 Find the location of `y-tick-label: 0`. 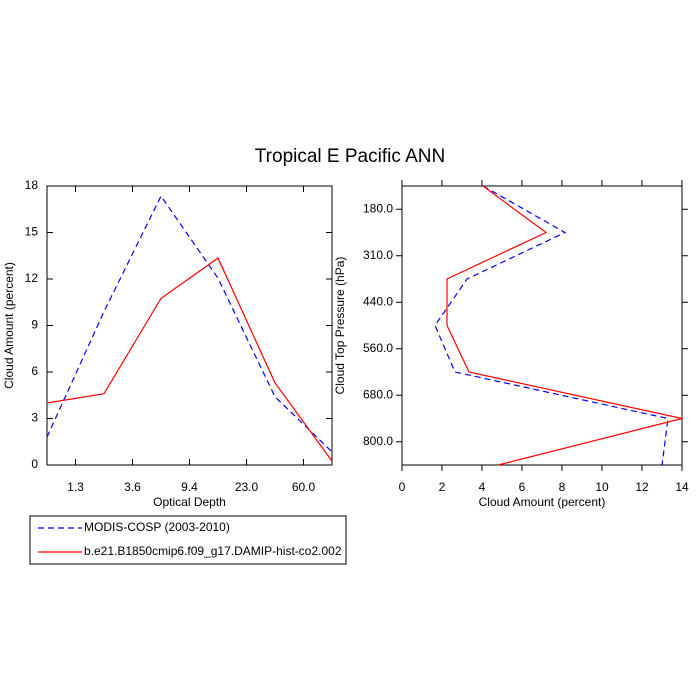

y-tick-label: 0 is located at coordinates (34, 464).